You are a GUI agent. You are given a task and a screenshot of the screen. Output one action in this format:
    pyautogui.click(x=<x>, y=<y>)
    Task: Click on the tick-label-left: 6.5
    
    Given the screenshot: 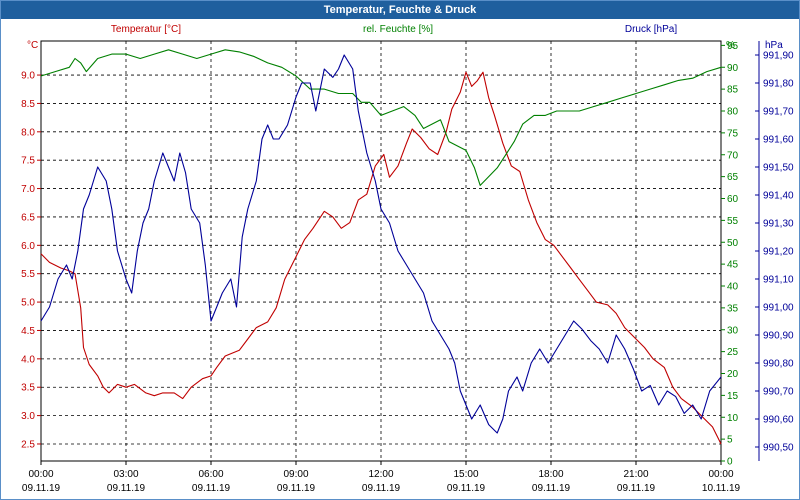 What is the action you would take?
    pyautogui.click(x=28, y=217)
    